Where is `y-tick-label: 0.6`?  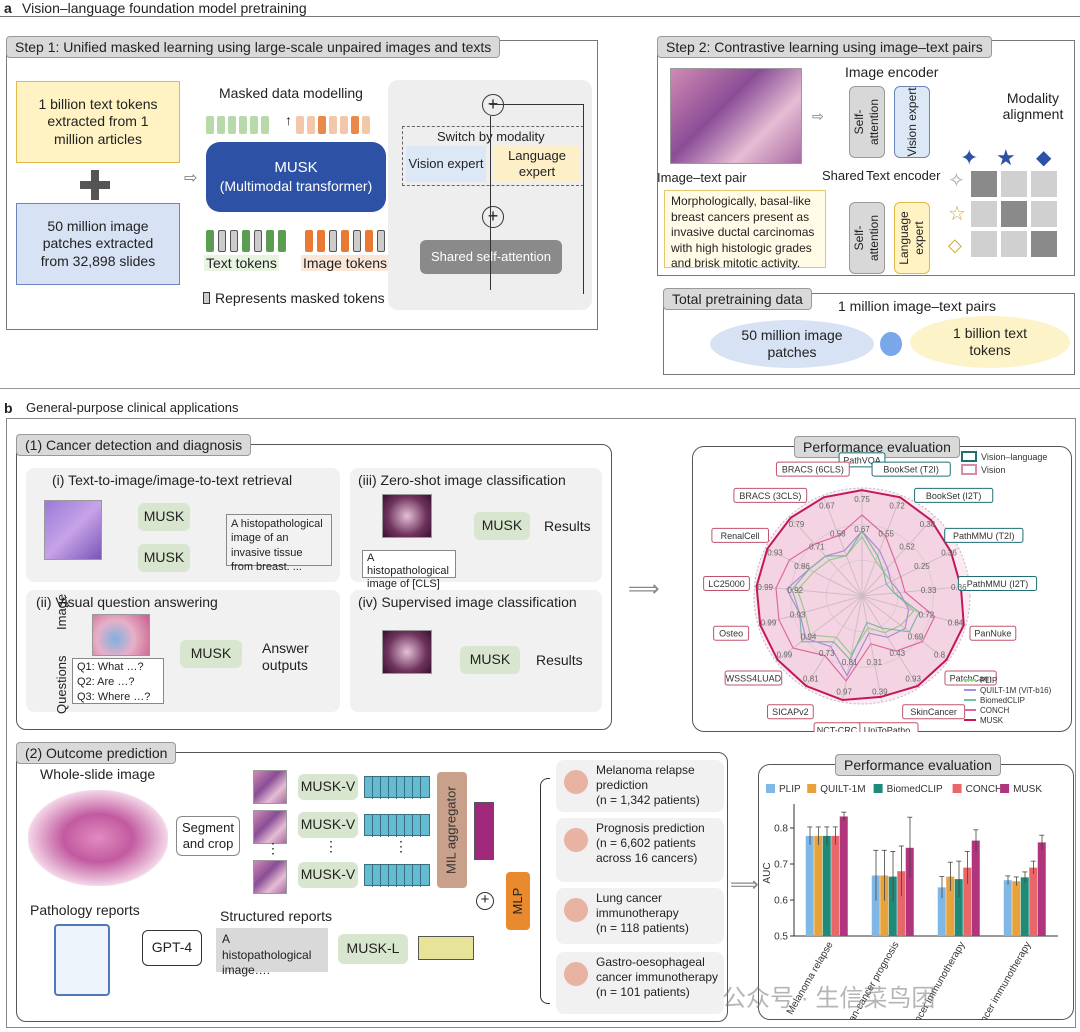
y-tick-label: 0.6 is located at coordinates (781, 901).